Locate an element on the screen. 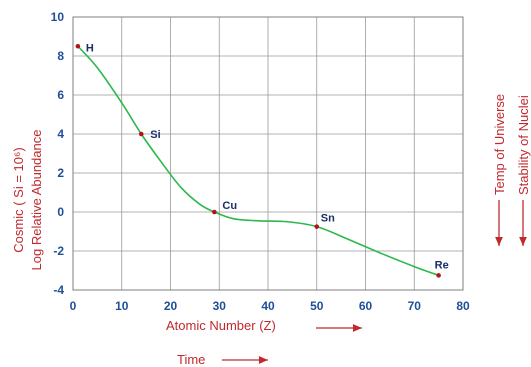 This screenshot has height=367, width=531. stability-of-nuclei-label: Stability of Nuclei is located at coordinates (523, 145).